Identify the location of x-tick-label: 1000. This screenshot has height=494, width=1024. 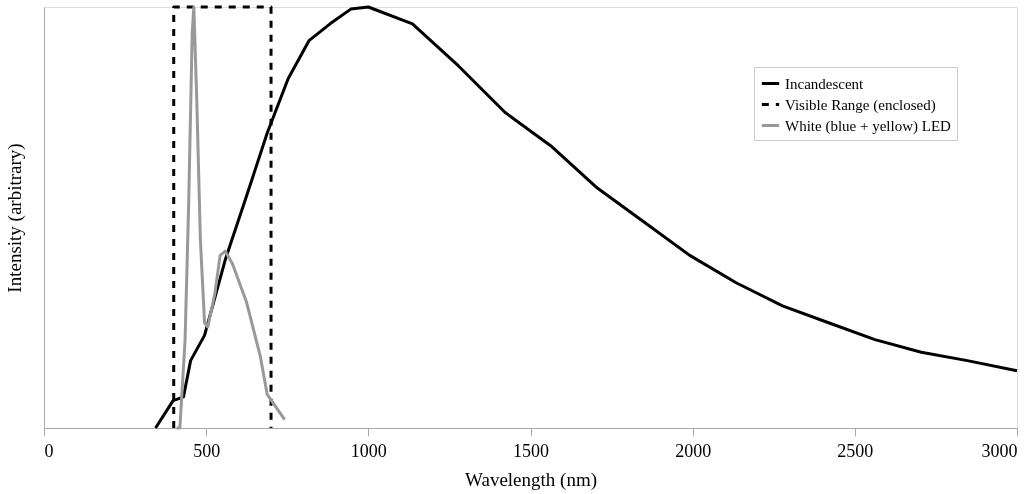
(368, 450).